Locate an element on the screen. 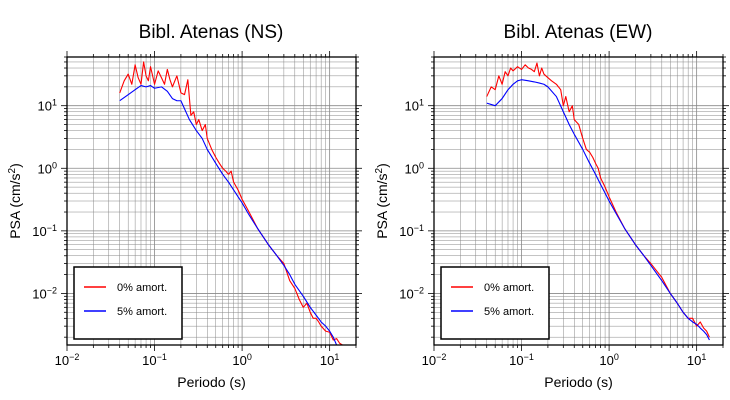 The height and width of the screenshot is (400, 730). chart-title: Bibl. Atenas (EW) is located at coordinates (578, 32).